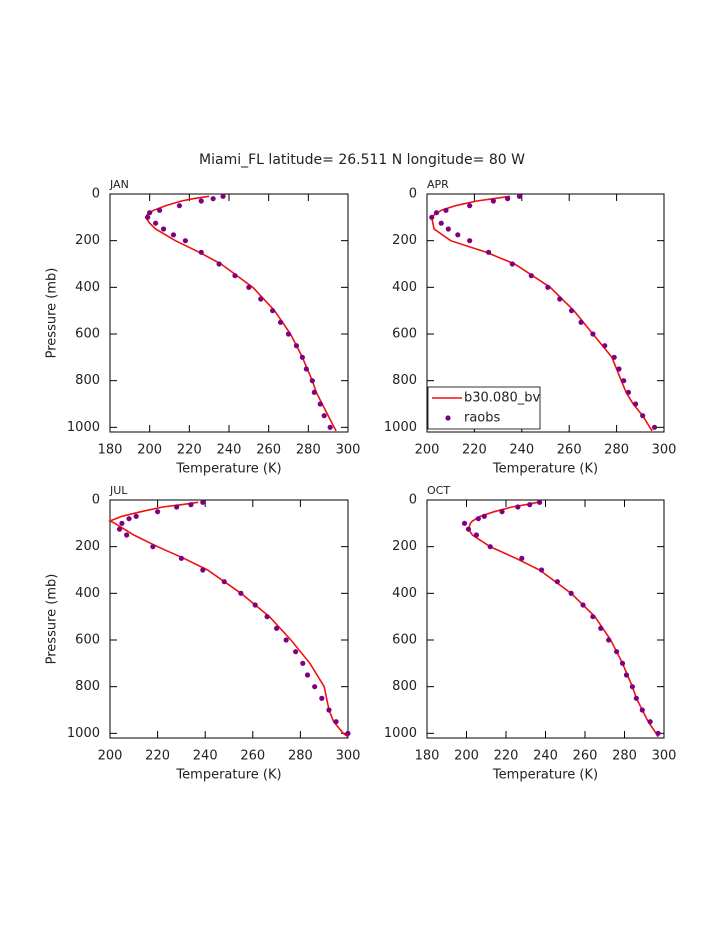  I want to click on legend-box, so click(484, 408).